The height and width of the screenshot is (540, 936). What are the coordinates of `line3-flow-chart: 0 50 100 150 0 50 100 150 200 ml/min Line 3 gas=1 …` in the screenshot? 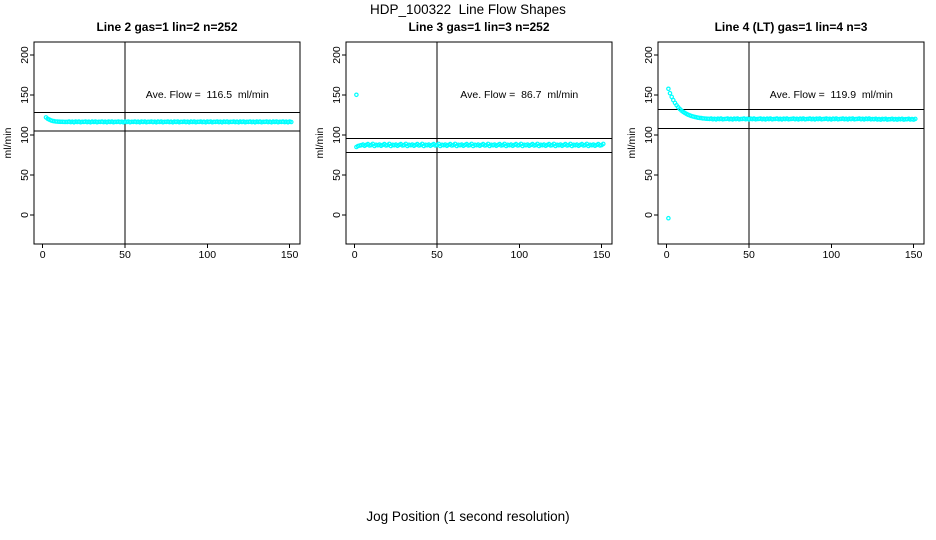 It's located at (463, 140).